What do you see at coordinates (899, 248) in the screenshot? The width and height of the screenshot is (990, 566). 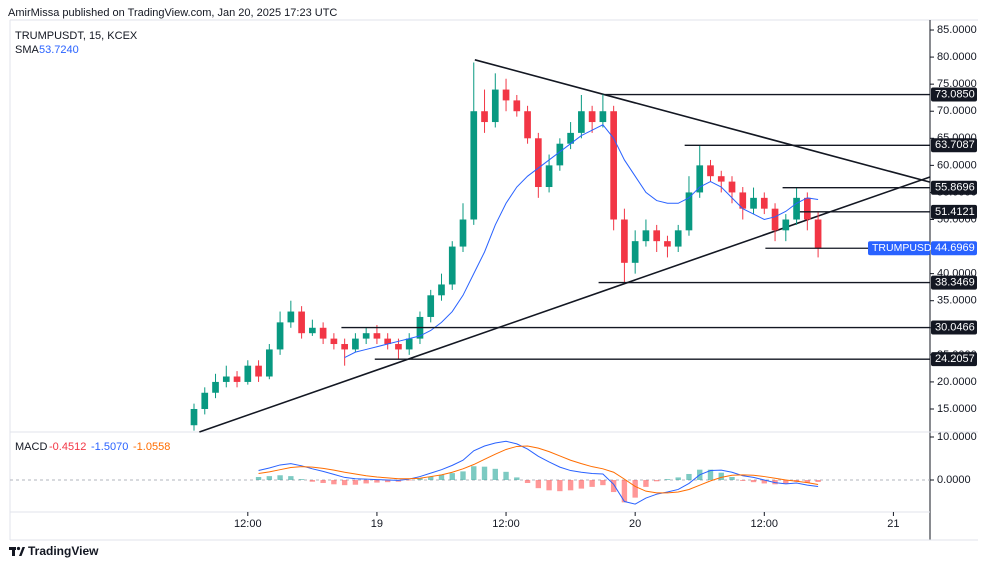 I see `symbol-label-box` at bounding box center [899, 248].